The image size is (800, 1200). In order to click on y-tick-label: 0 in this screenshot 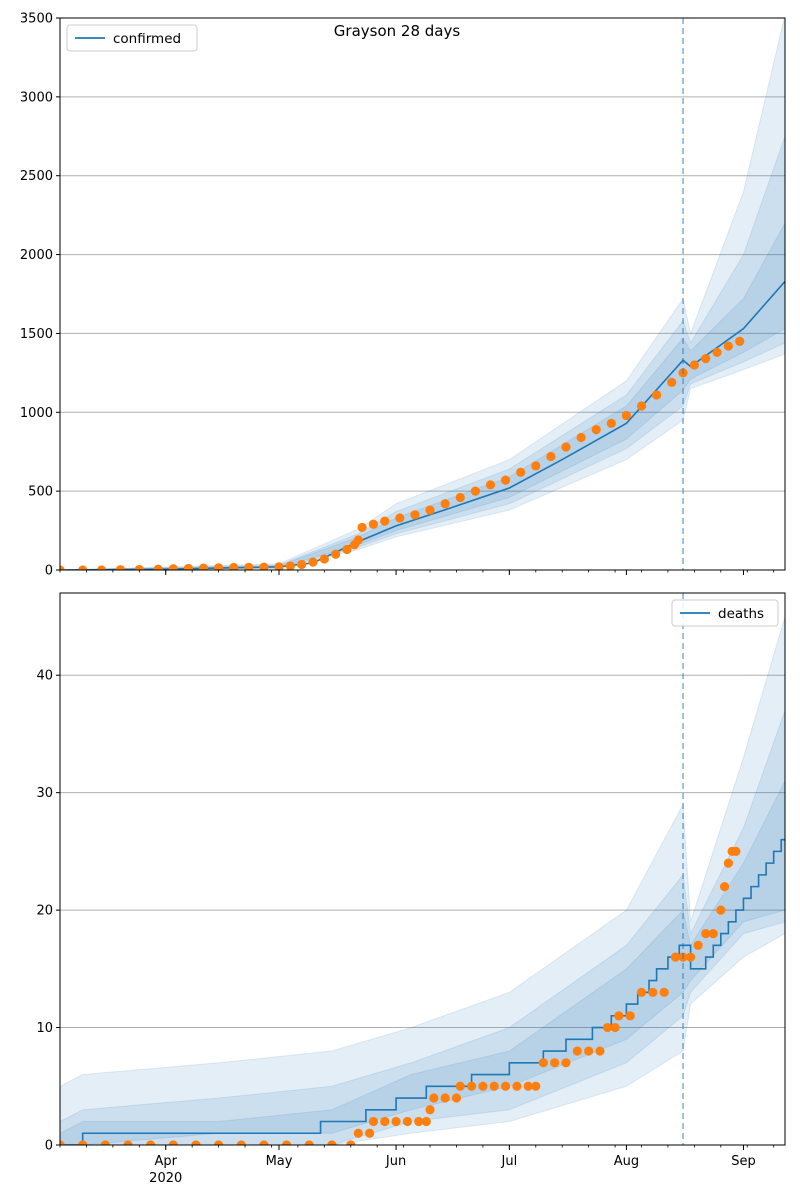, I will do `click(49, 571)`.